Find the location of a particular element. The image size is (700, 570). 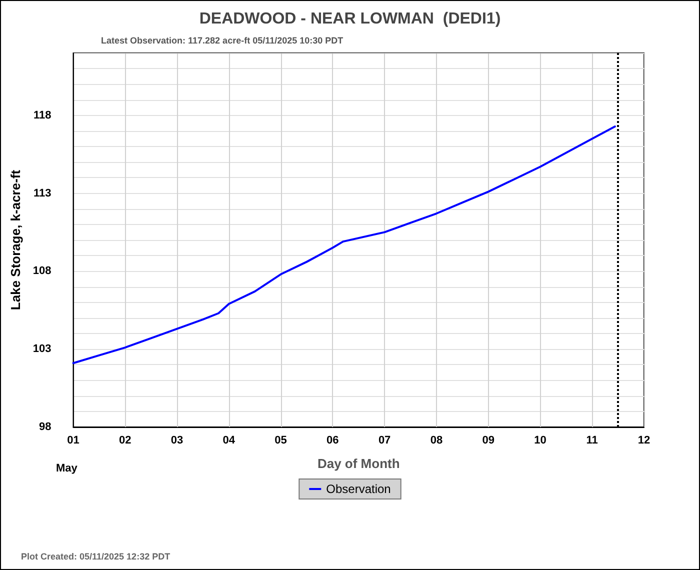

x-tick-label: 08 is located at coordinates (436, 440).